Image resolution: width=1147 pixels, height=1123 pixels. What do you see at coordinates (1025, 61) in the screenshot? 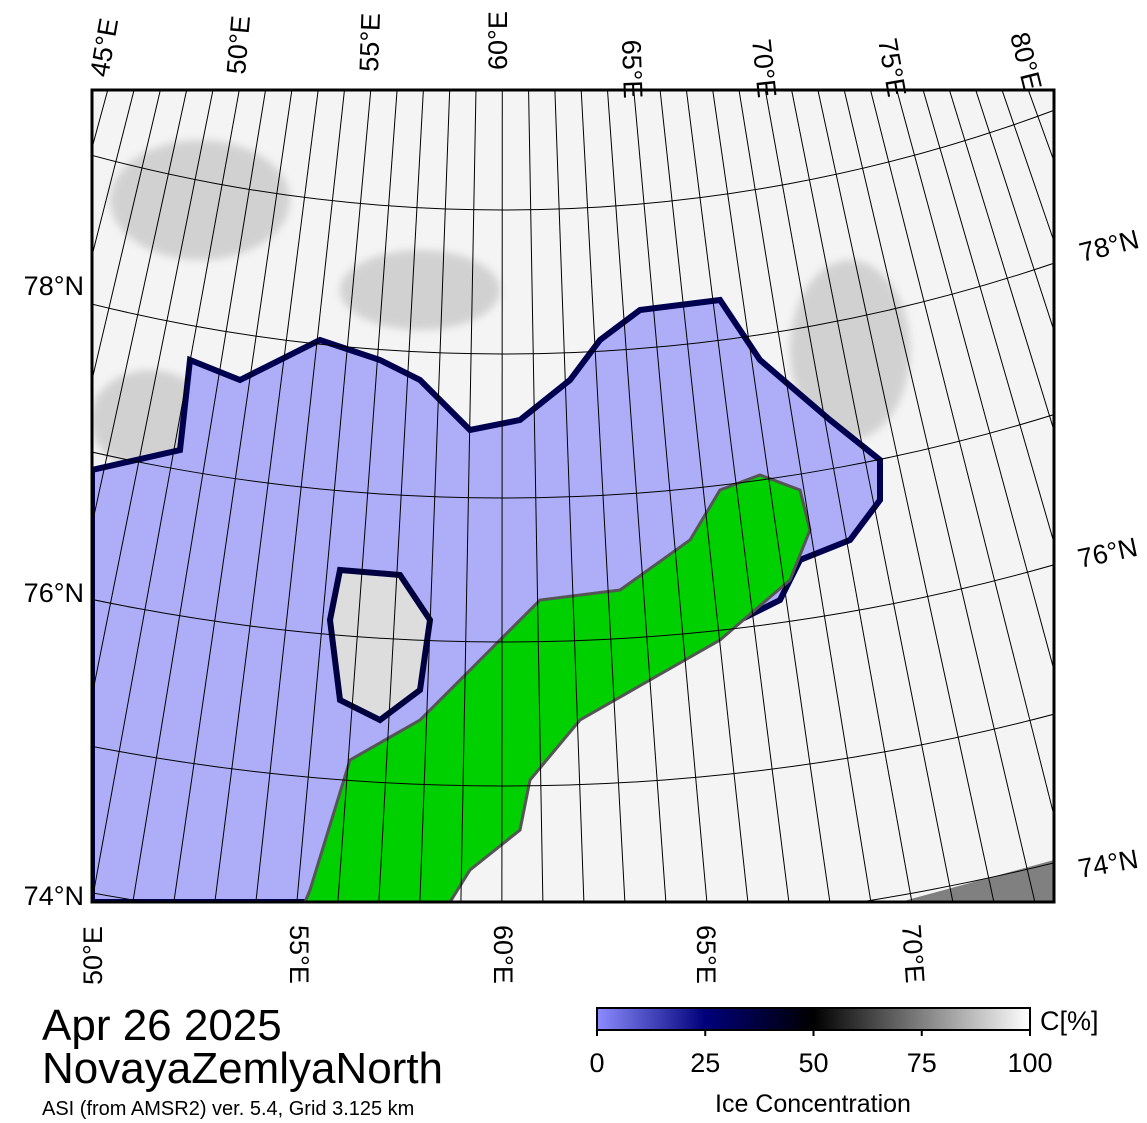
I see `lon-label: 80°E` at bounding box center [1025, 61].